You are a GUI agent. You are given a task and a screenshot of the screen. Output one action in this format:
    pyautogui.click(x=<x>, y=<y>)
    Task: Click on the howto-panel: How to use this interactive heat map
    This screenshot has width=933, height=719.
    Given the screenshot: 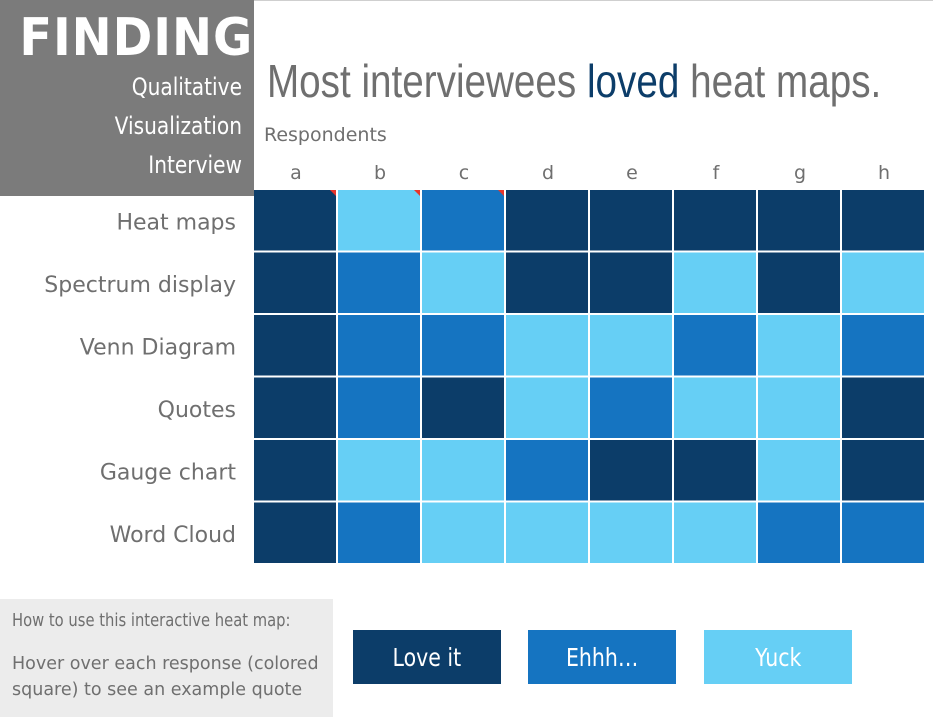 What is the action you would take?
    pyautogui.click(x=166, y=658)
    